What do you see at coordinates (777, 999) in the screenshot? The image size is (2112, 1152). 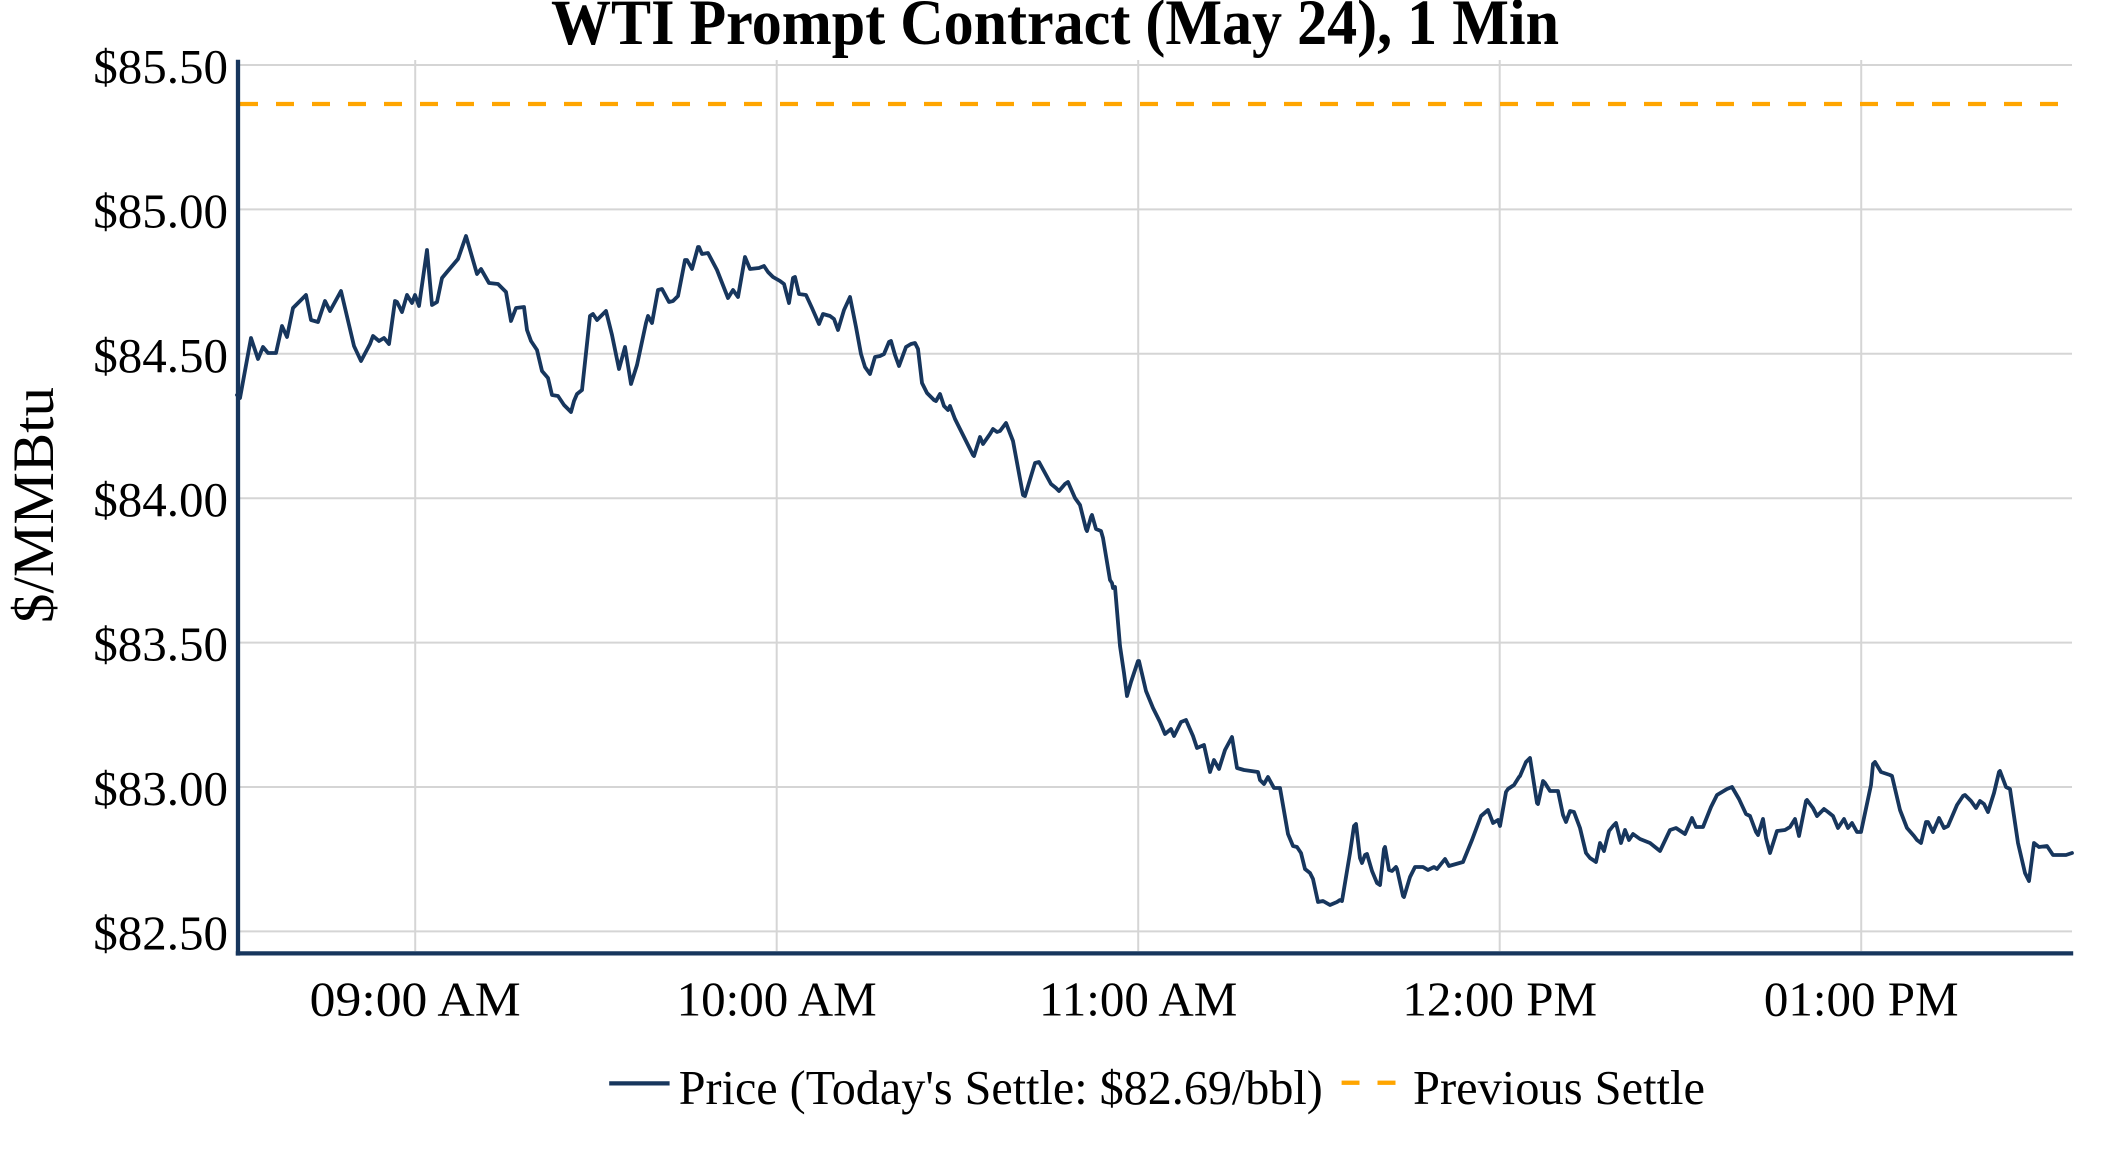 I see `svg-text: 10:00 AM` at bounding box center [777, 999].